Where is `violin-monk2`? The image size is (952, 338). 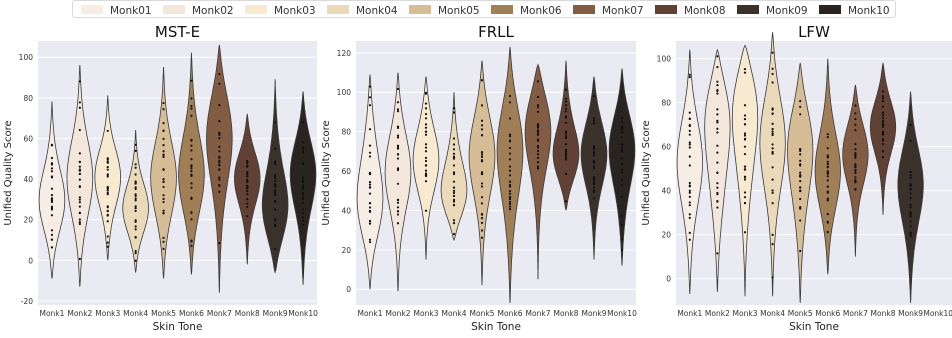 violin-monk2 is located at coordinates (80, 176).